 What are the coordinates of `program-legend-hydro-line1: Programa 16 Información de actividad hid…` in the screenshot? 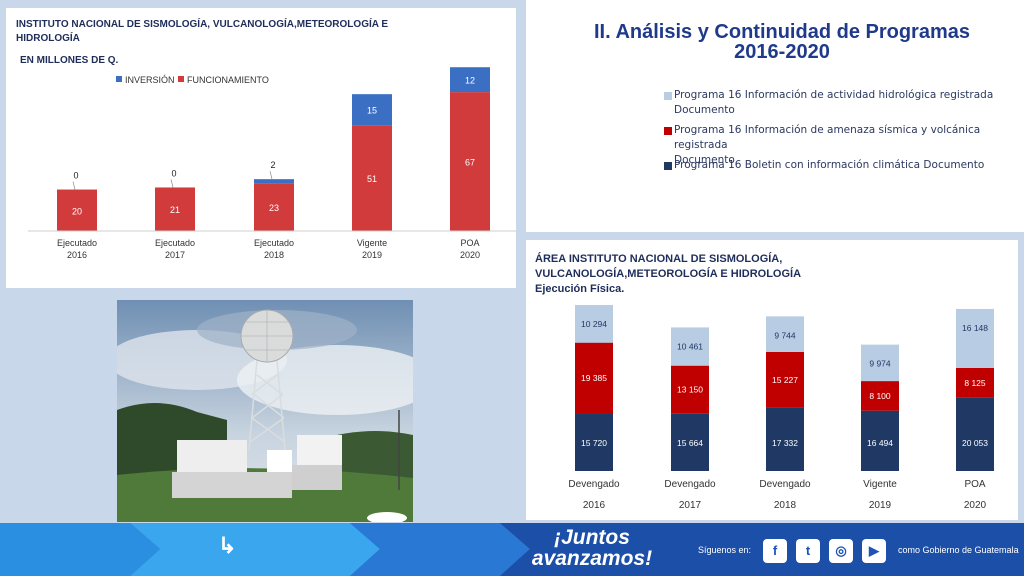 It's located at (834, 95).